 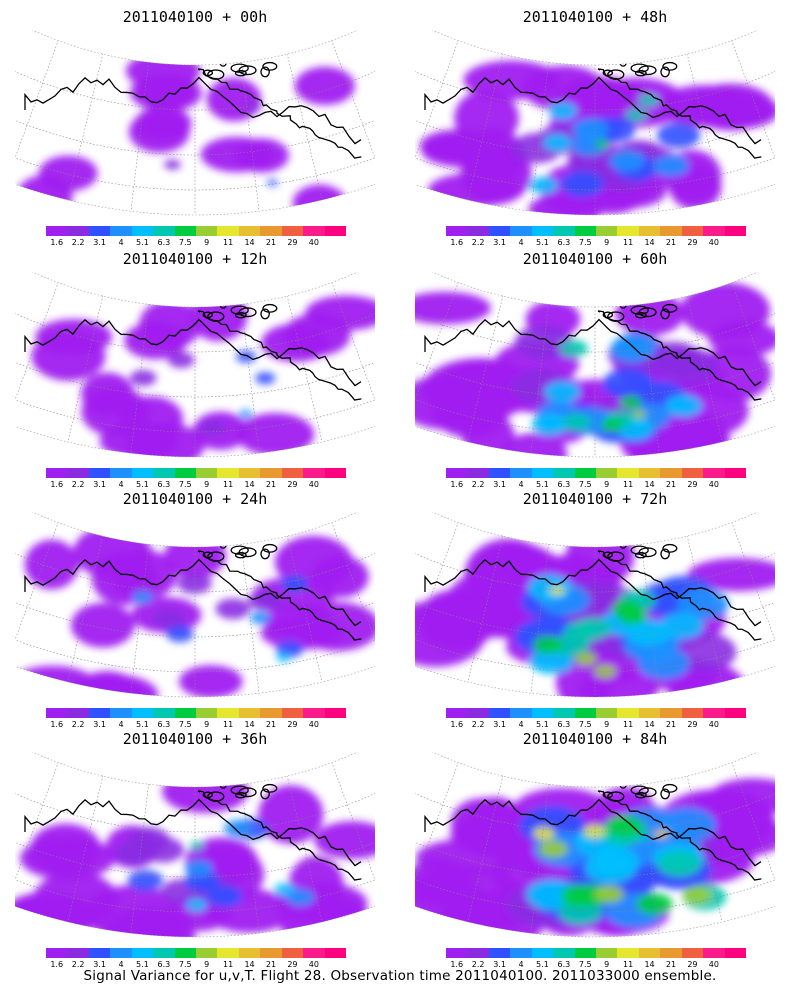 I want to click on panel-title: 2011040100 + 48h, so click(x=595, y=17).